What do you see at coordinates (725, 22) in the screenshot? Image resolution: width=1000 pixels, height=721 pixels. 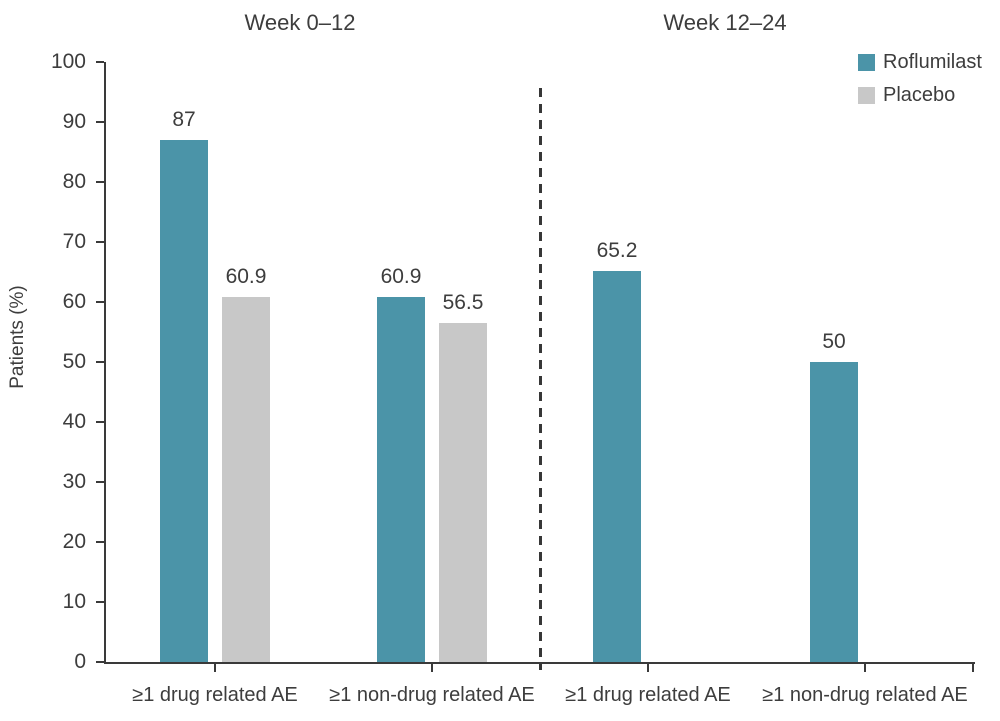 I see `panel-title-week-12-24: Week 12–24` at bounding box center [725, 22].